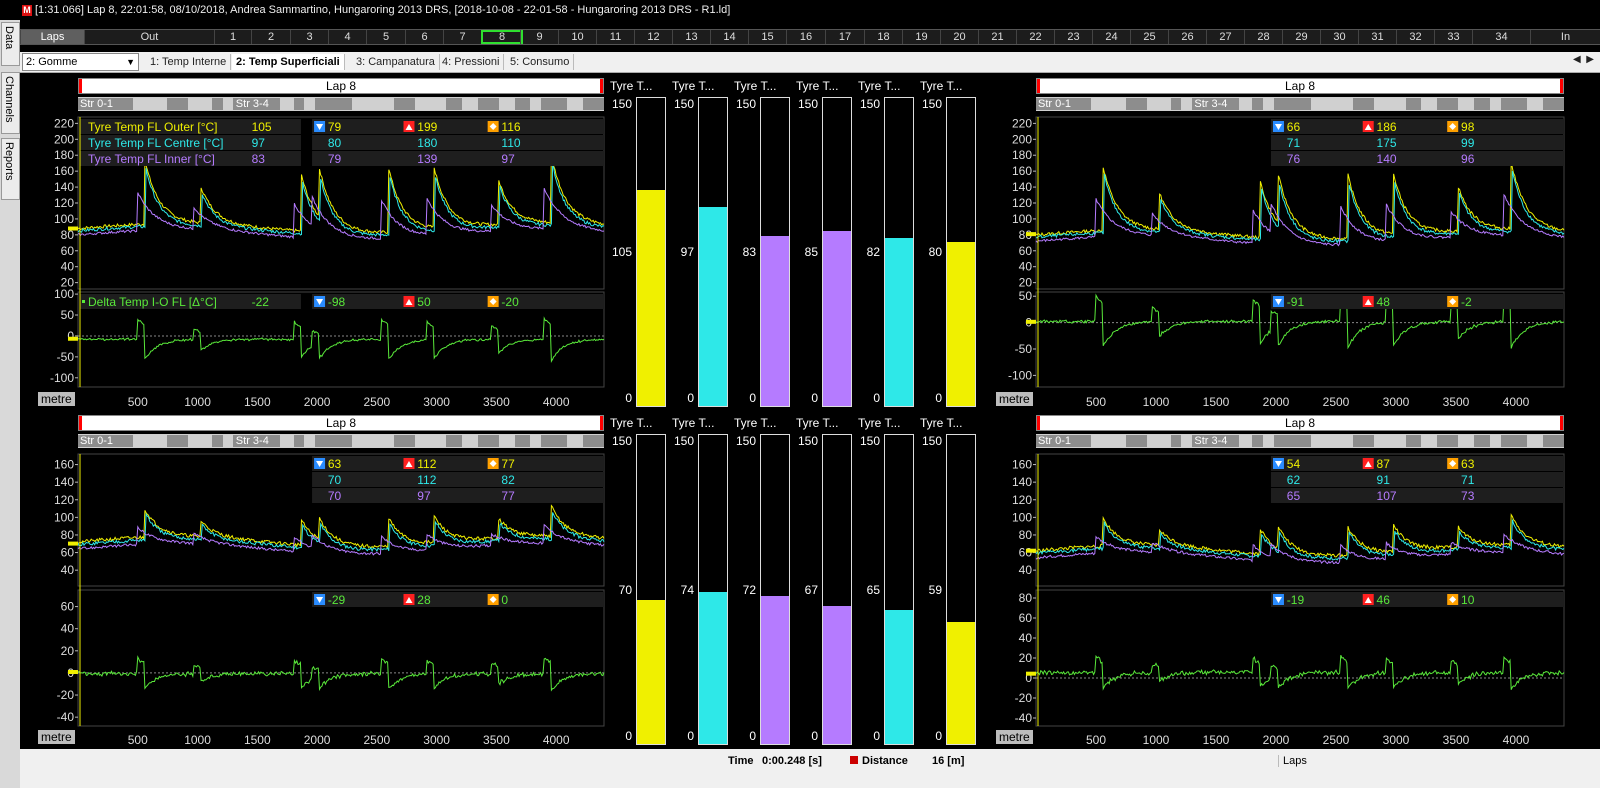 The height and width of the screenshot is (788, 1600). What do you see at coordinates (462, 37) in the screenshot?
I see `lap-cell-7: 7` at bounding box center [462, 37].